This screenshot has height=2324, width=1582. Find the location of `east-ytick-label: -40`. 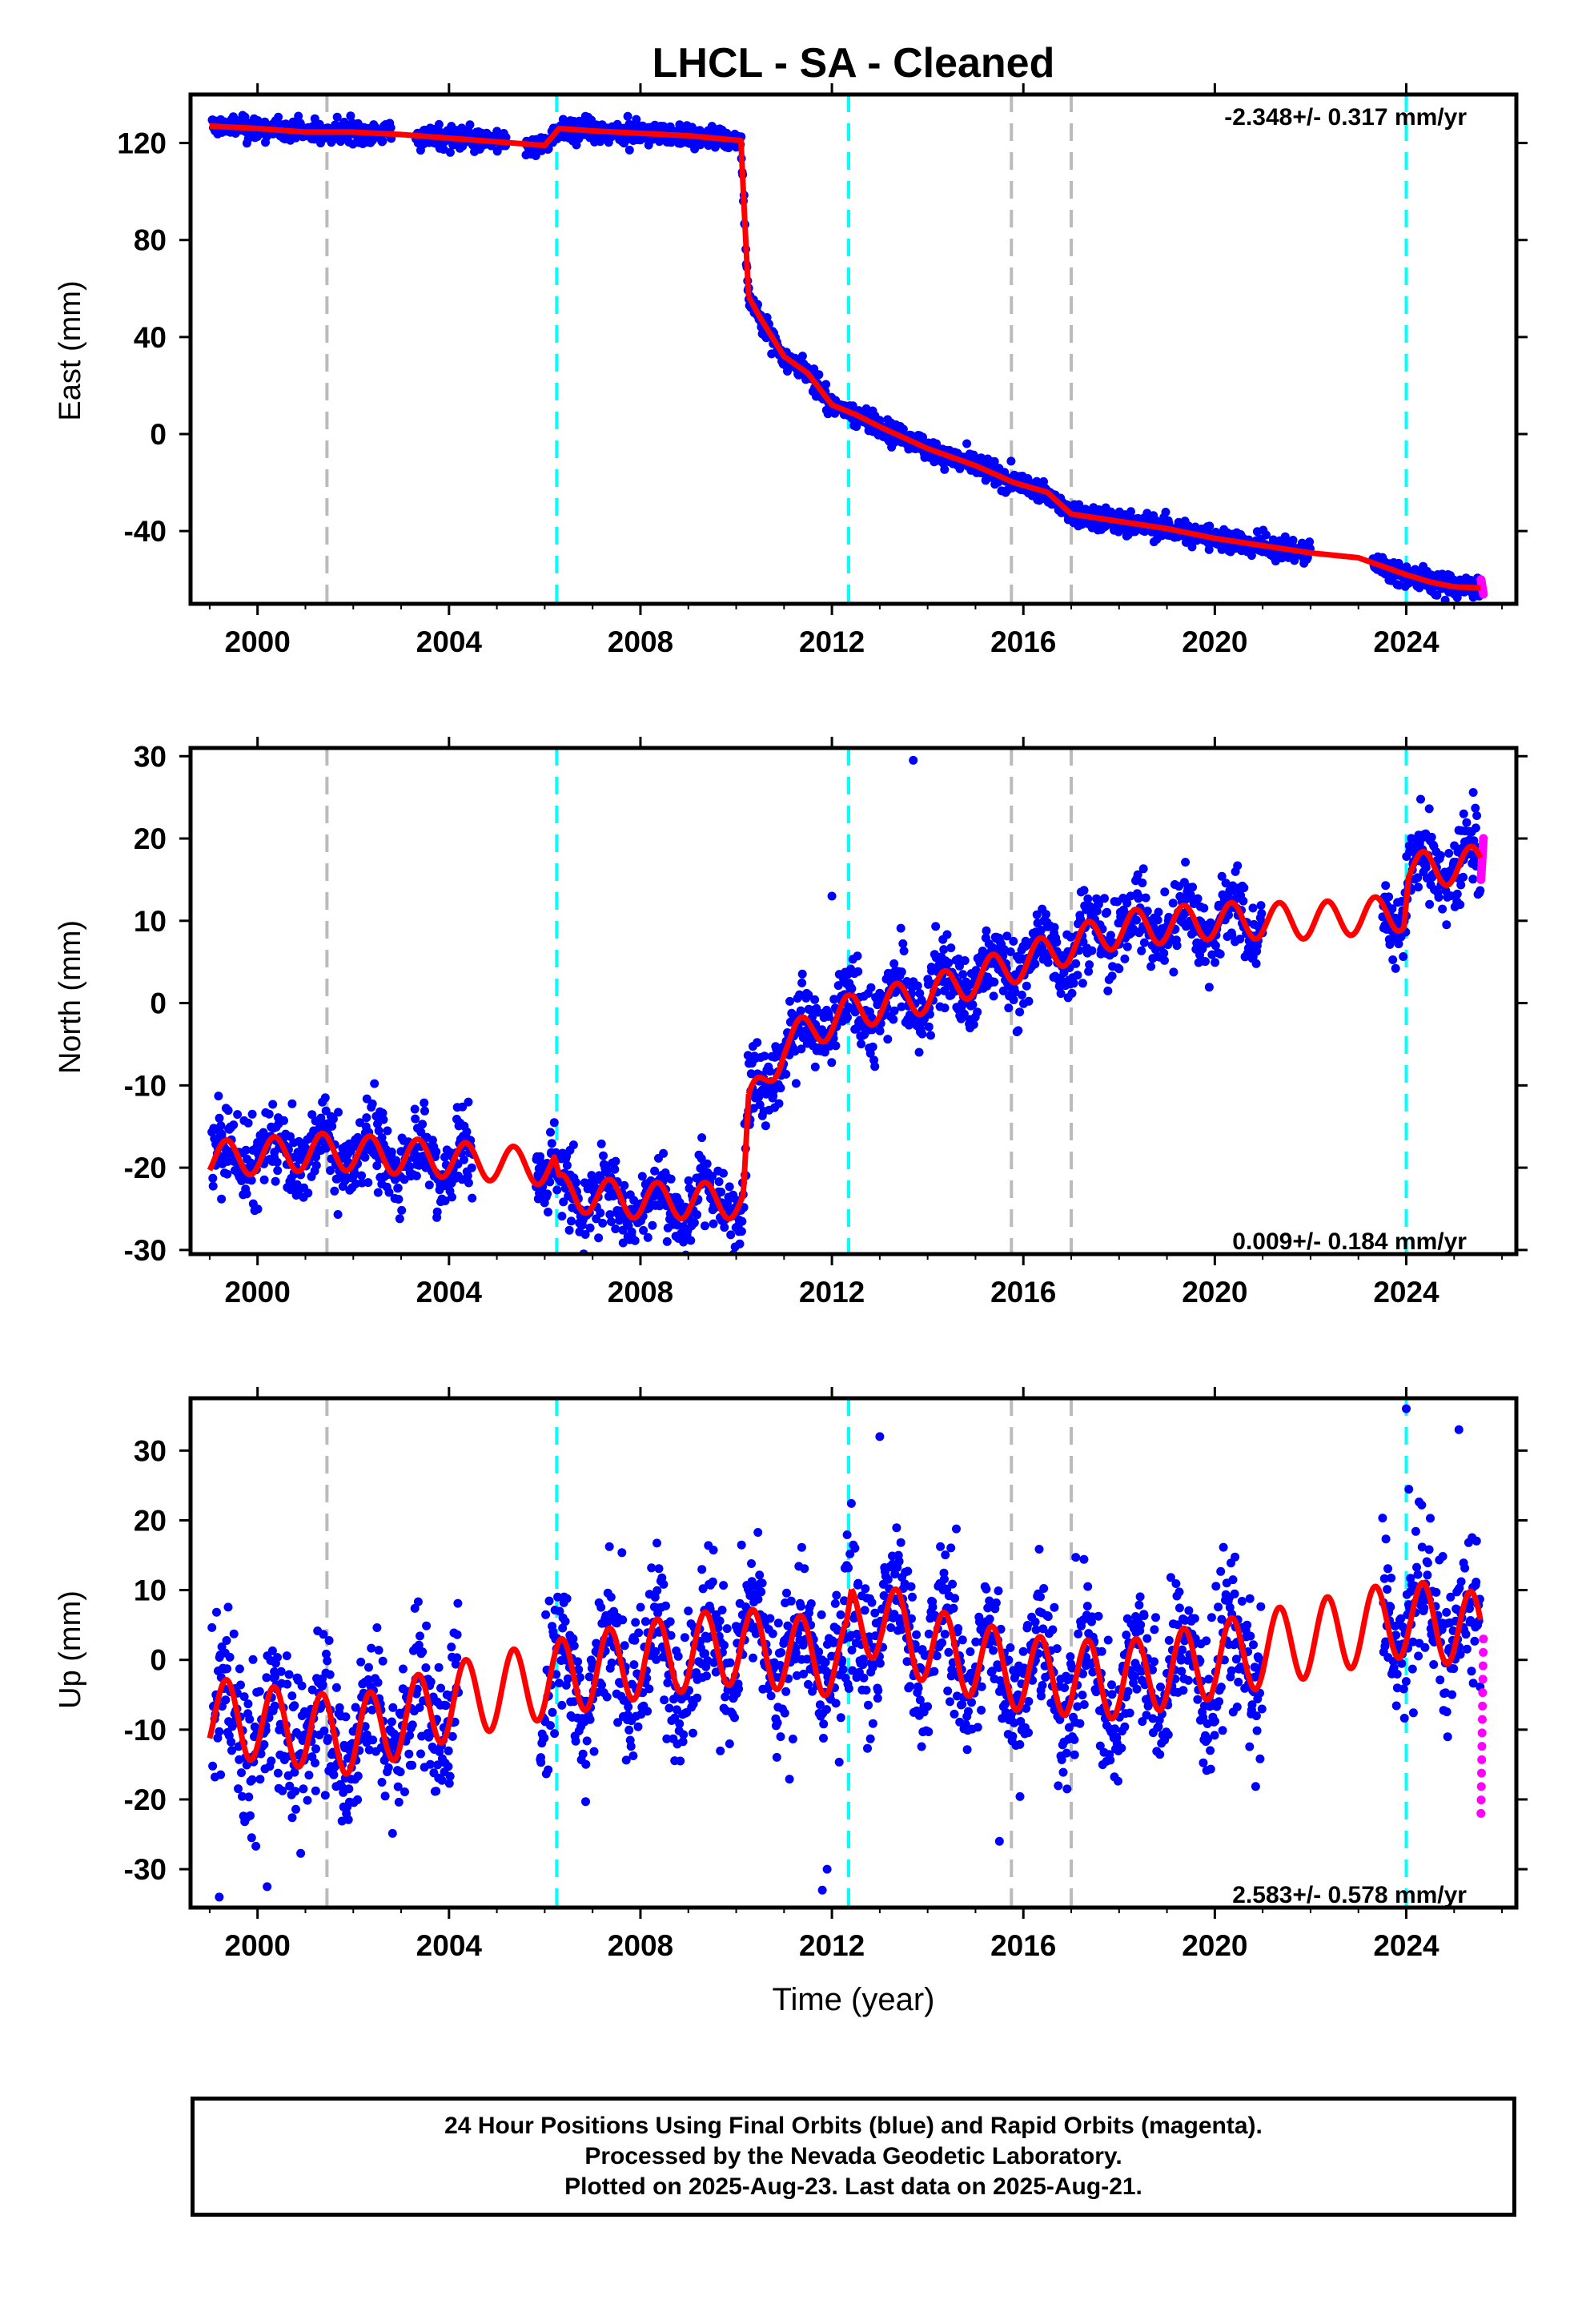

east-ytick-label: -40 is located at coordinates (145, 531).